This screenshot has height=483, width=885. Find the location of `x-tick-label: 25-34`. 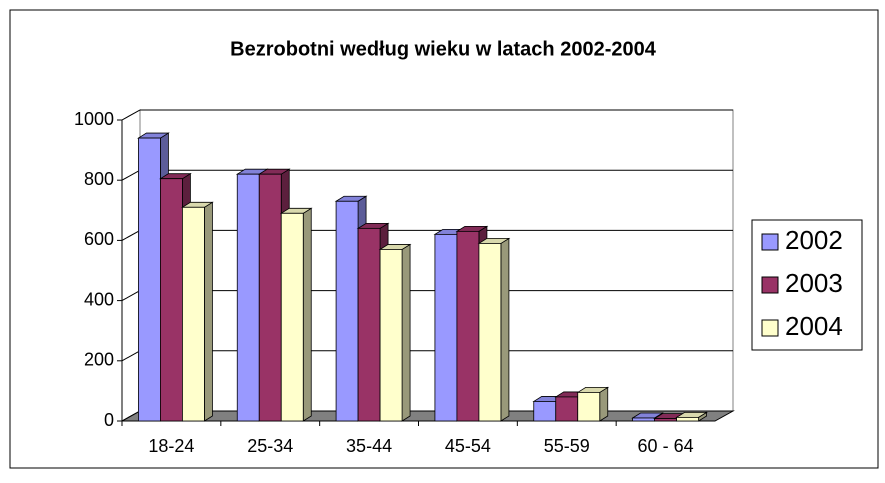

x-tick-label: 25-34 is located at coordinates (270, 446).